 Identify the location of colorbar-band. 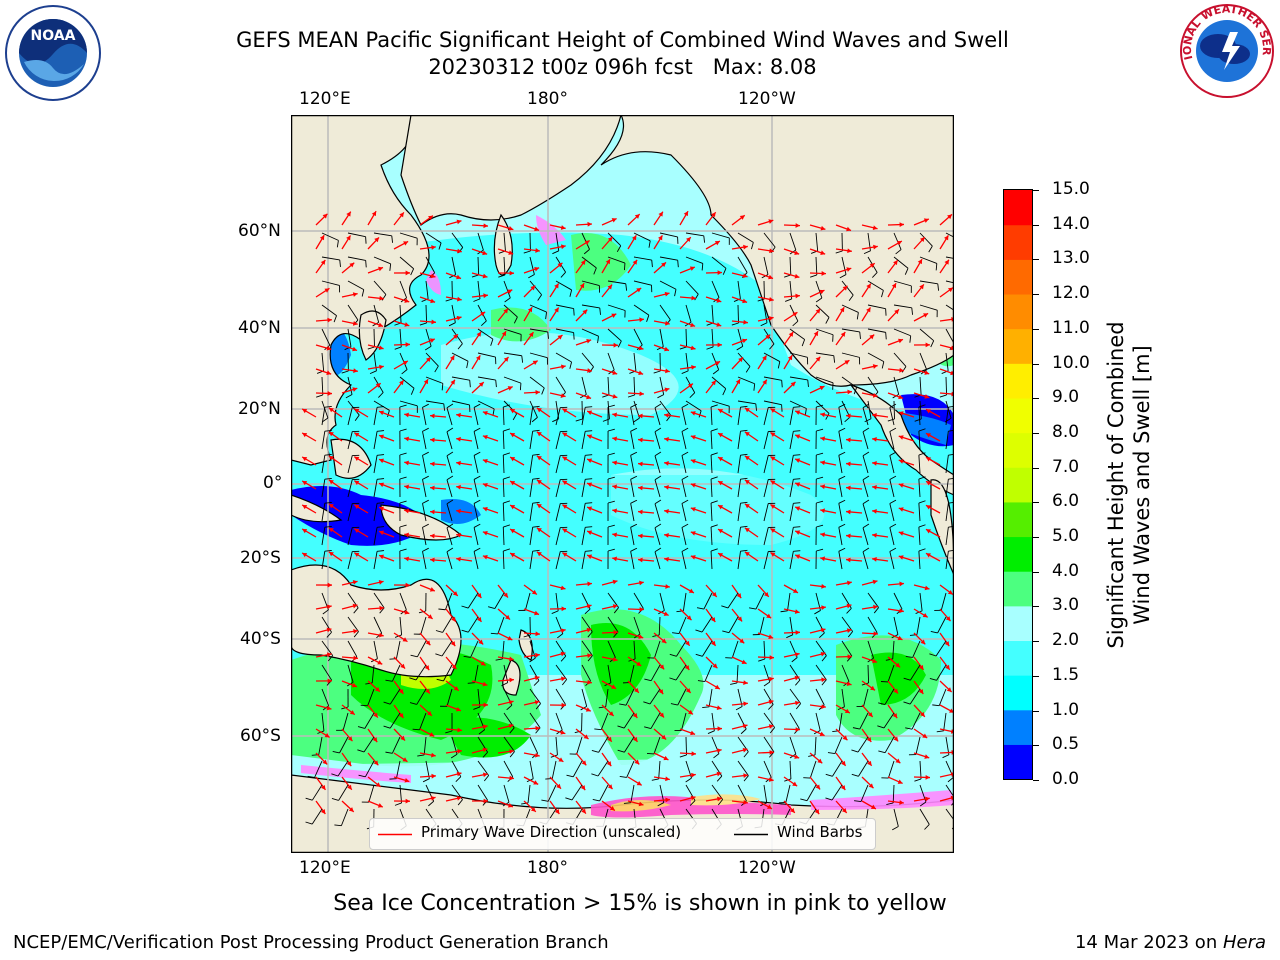
(1018, 519).